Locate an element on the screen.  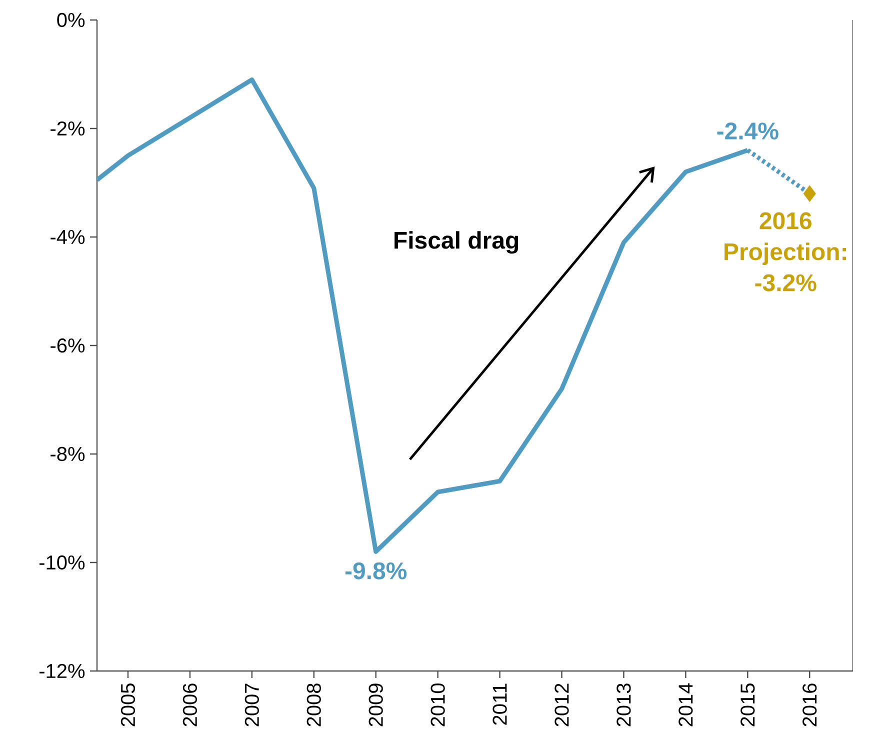
annotation: Fiscal drag is located at coordinates (456, 242).